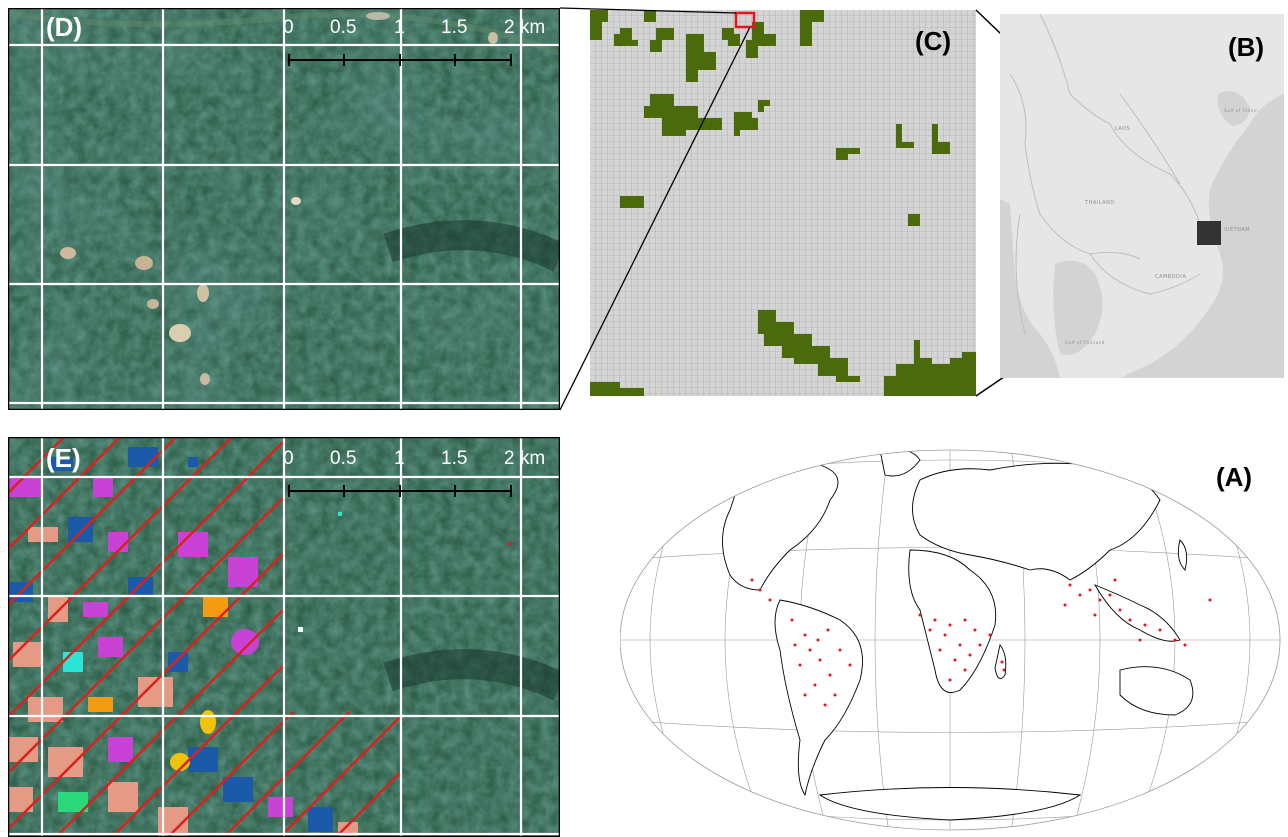  What do you see at coordinates (1085, 342) in the screenshot?
I see `water-label-gulf-thailand: Gulf of Thailand` at bounding box center [1085, 342].